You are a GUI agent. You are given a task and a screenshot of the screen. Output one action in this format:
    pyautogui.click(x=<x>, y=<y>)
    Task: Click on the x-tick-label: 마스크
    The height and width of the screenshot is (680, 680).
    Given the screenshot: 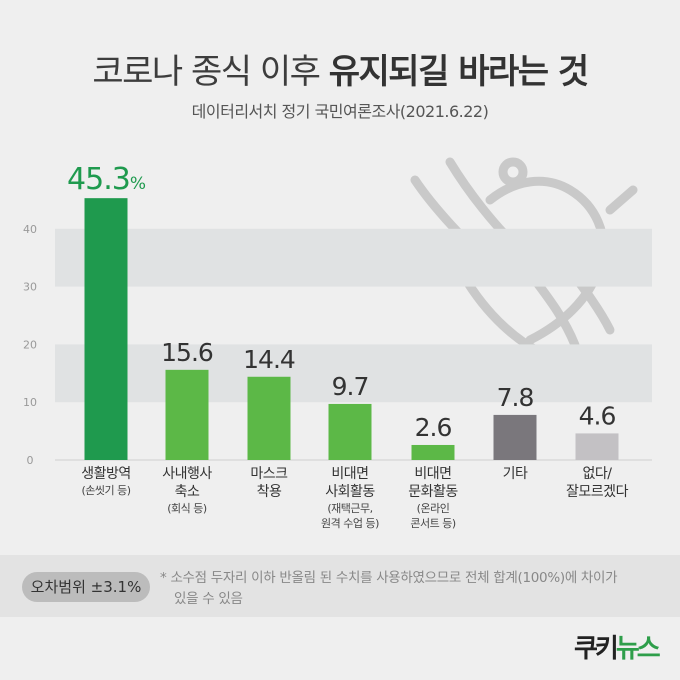 What is the action you would take?
    pyautogui.click(x=269, y=474)
    